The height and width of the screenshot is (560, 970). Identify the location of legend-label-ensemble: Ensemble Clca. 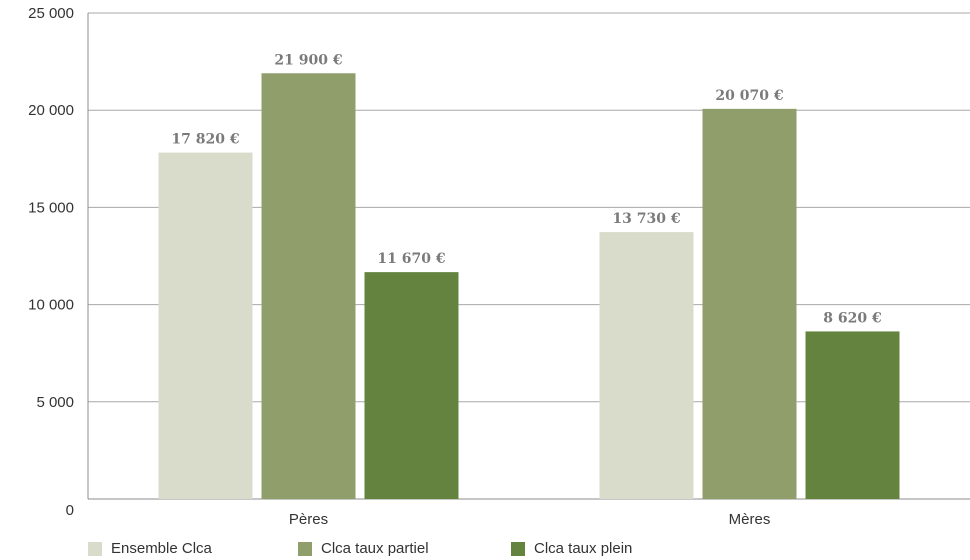
(161, 548).